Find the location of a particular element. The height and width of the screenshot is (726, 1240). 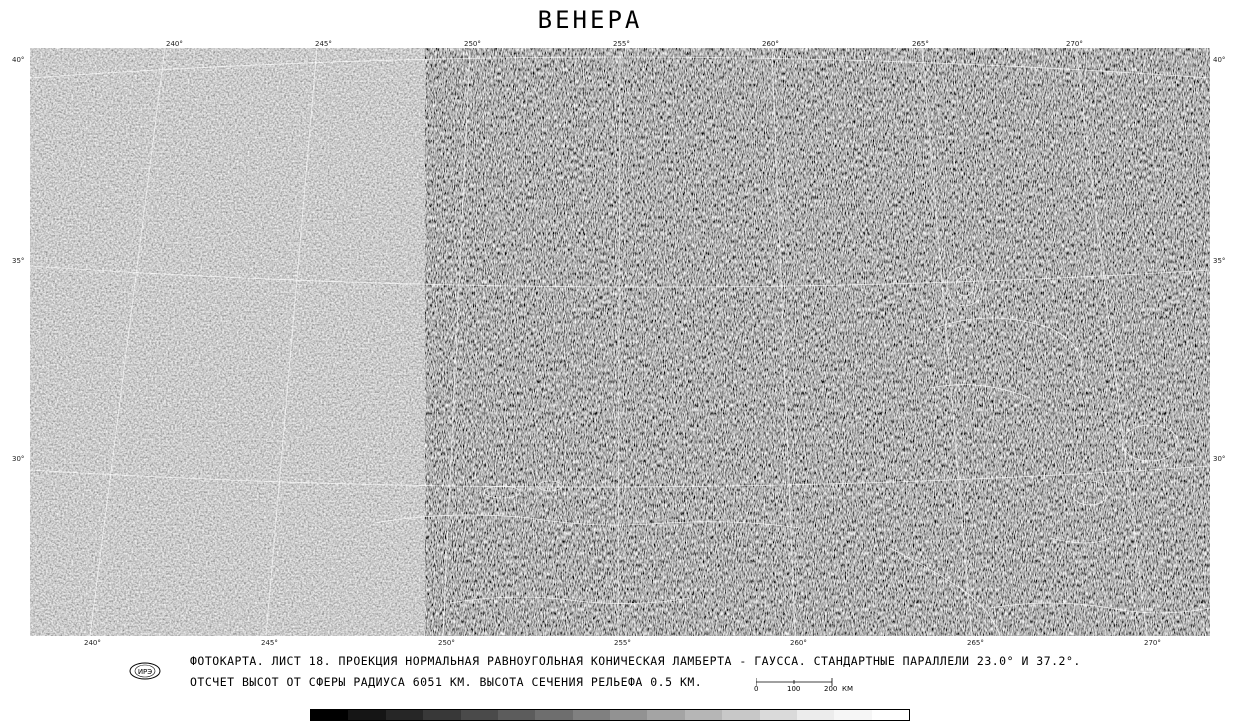

lon-label-top: 255° is located at coordinates (621, 44).